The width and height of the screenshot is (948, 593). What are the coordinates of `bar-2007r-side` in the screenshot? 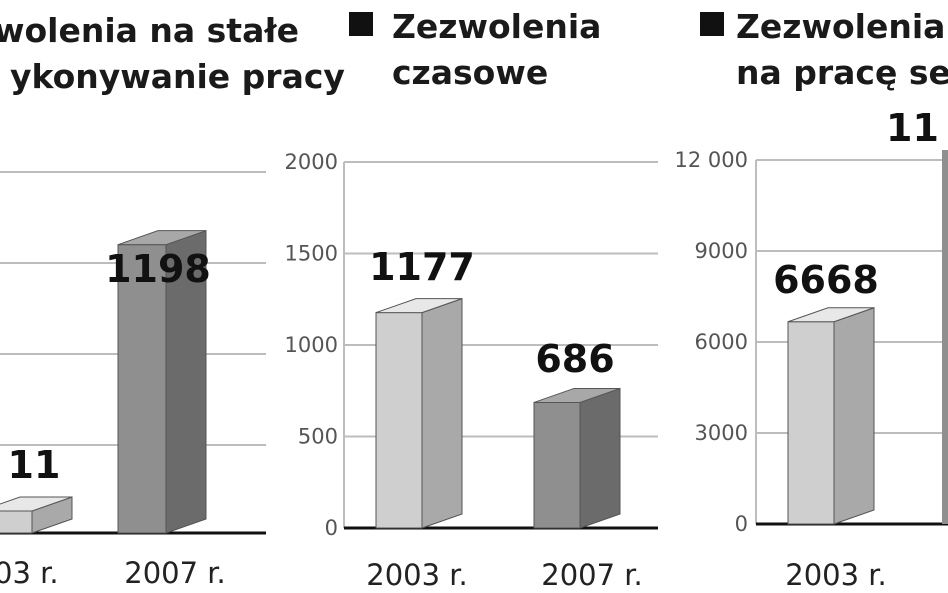 It's located at (600, 458).